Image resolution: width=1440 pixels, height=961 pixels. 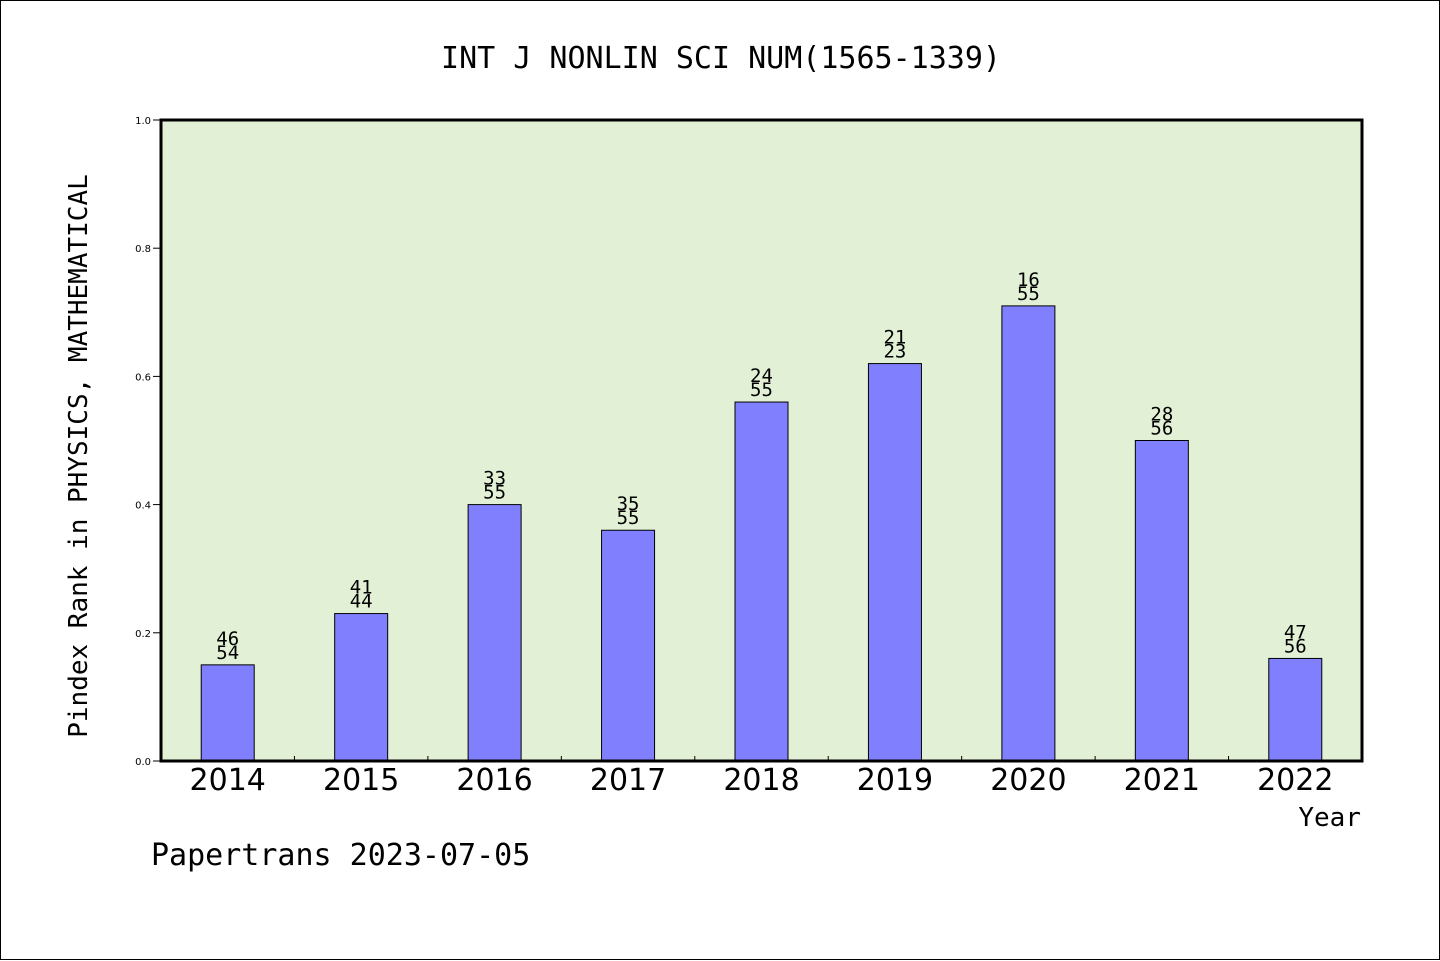 I want to click on bar-label-bottom: 23, so click(x=894, y=352).